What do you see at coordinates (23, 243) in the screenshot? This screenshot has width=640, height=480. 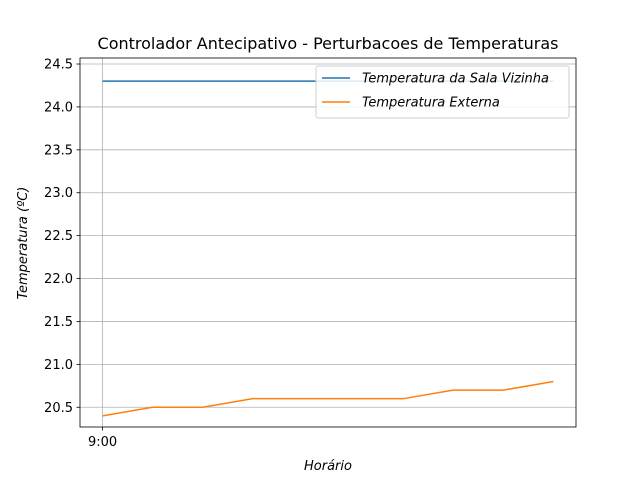 I see `y-axis-label: Temperatura (ºC)` at bounding box center [23, 243].